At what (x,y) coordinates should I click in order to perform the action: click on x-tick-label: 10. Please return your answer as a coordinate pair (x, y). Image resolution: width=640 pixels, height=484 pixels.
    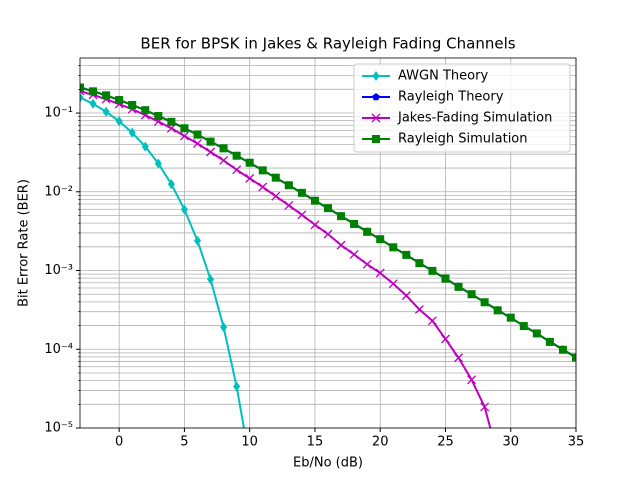
    Looking at the image, I should click on (249, 442).